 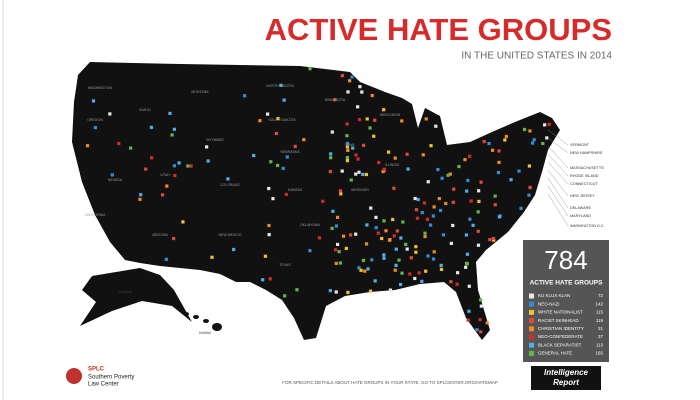 What do you see at coordinates (111, 378) in the screenshot?
I see `logo-line: Southern Poverty` at bounding box center [111, 378].